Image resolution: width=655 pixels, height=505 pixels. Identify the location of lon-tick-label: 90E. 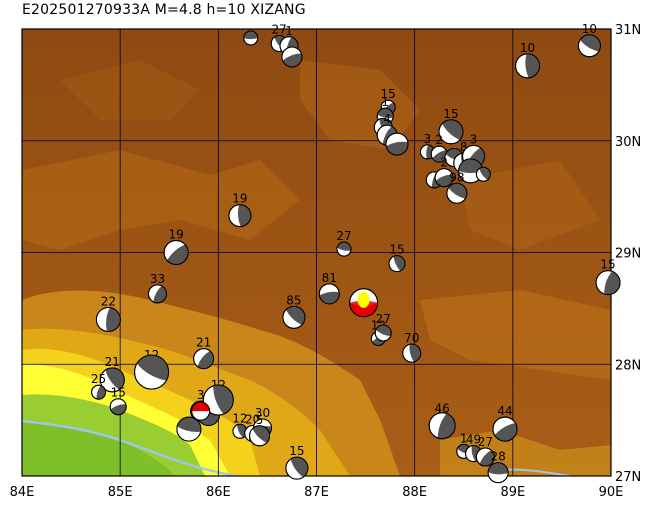
(611, 492).